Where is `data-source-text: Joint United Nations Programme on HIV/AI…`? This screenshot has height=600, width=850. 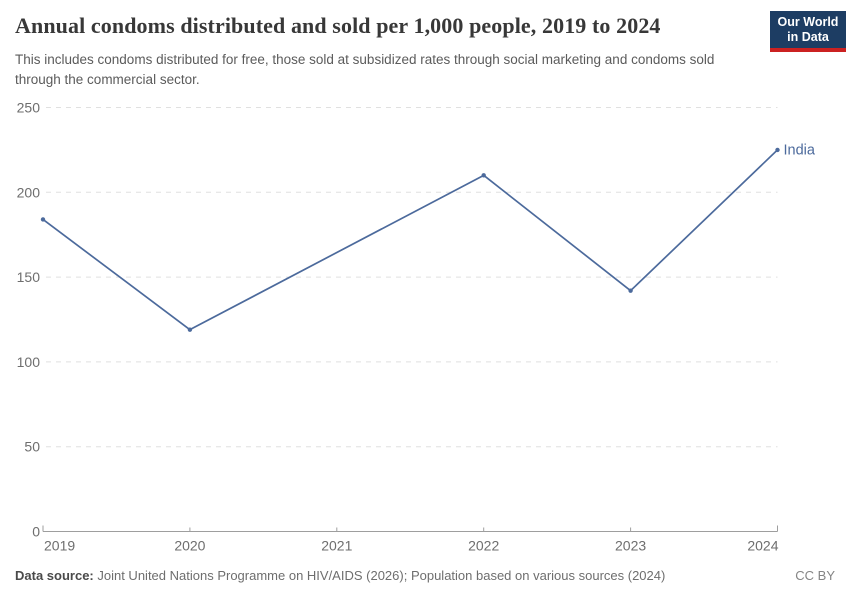
data-source-text: Joint United Nations Programme on HIV/AI… is located at coordinates (379, 575).